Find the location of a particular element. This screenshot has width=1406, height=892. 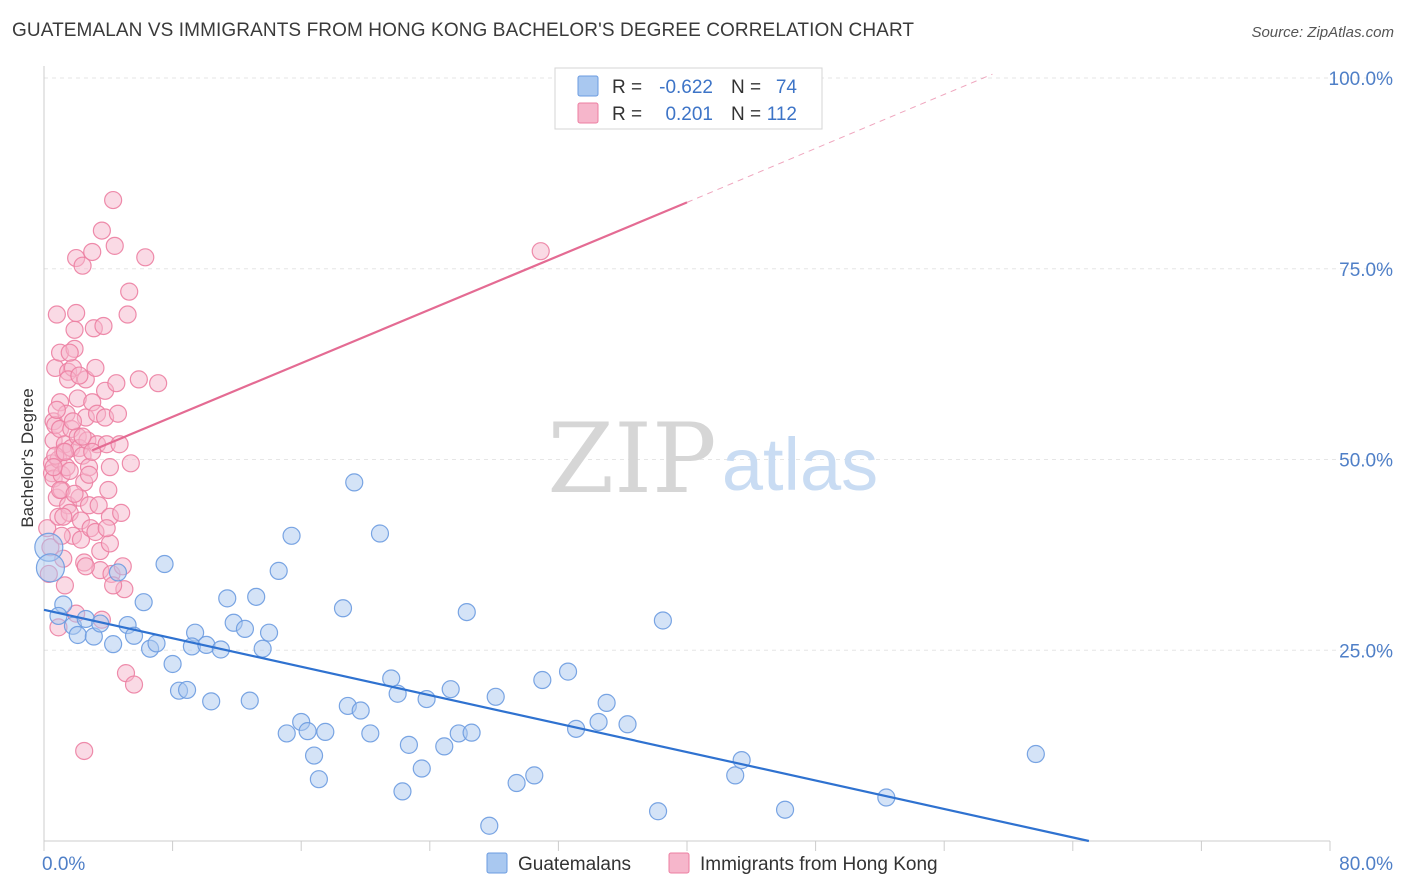

legend-r-value-1: -0.622 is located at coordinates (686, 87).